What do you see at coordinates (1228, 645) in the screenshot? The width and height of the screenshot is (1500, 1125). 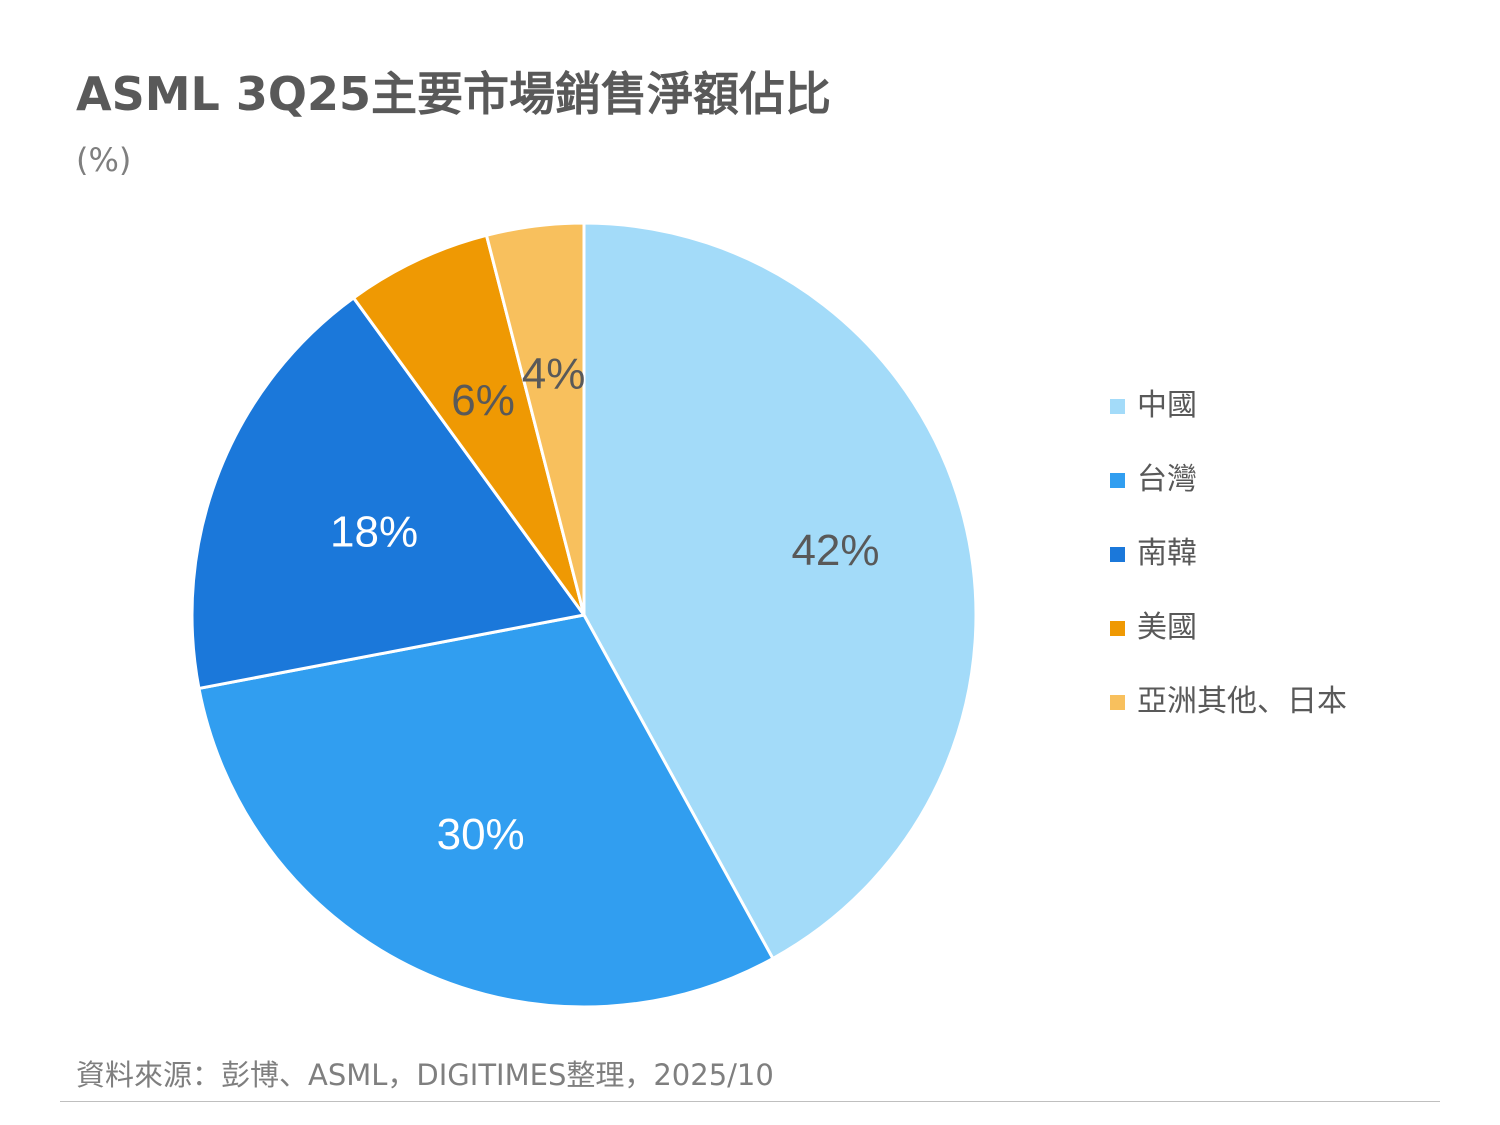 I see `legend-item-4: 美國` at bounding box center [1228, 645].